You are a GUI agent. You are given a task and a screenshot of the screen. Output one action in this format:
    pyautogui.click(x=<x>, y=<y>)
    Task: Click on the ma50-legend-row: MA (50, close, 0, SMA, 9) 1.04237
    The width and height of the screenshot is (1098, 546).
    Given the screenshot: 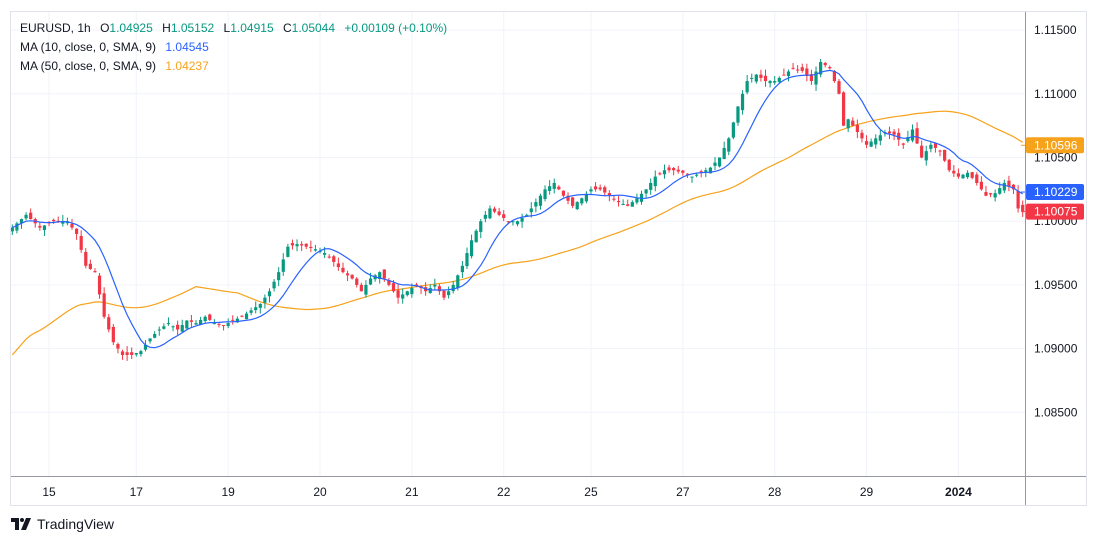 What is the action you would take?
    pyautogui.click(x=233, y=66)
    